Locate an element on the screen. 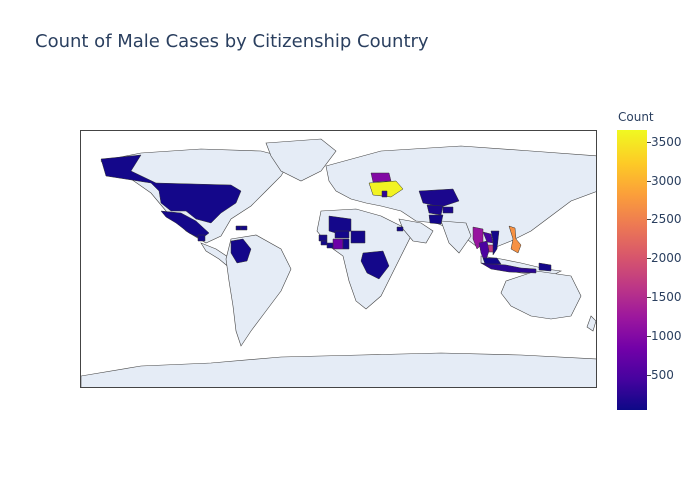 The image size is (700, 500). country-afghanistan is located at coordinates (436, 219).